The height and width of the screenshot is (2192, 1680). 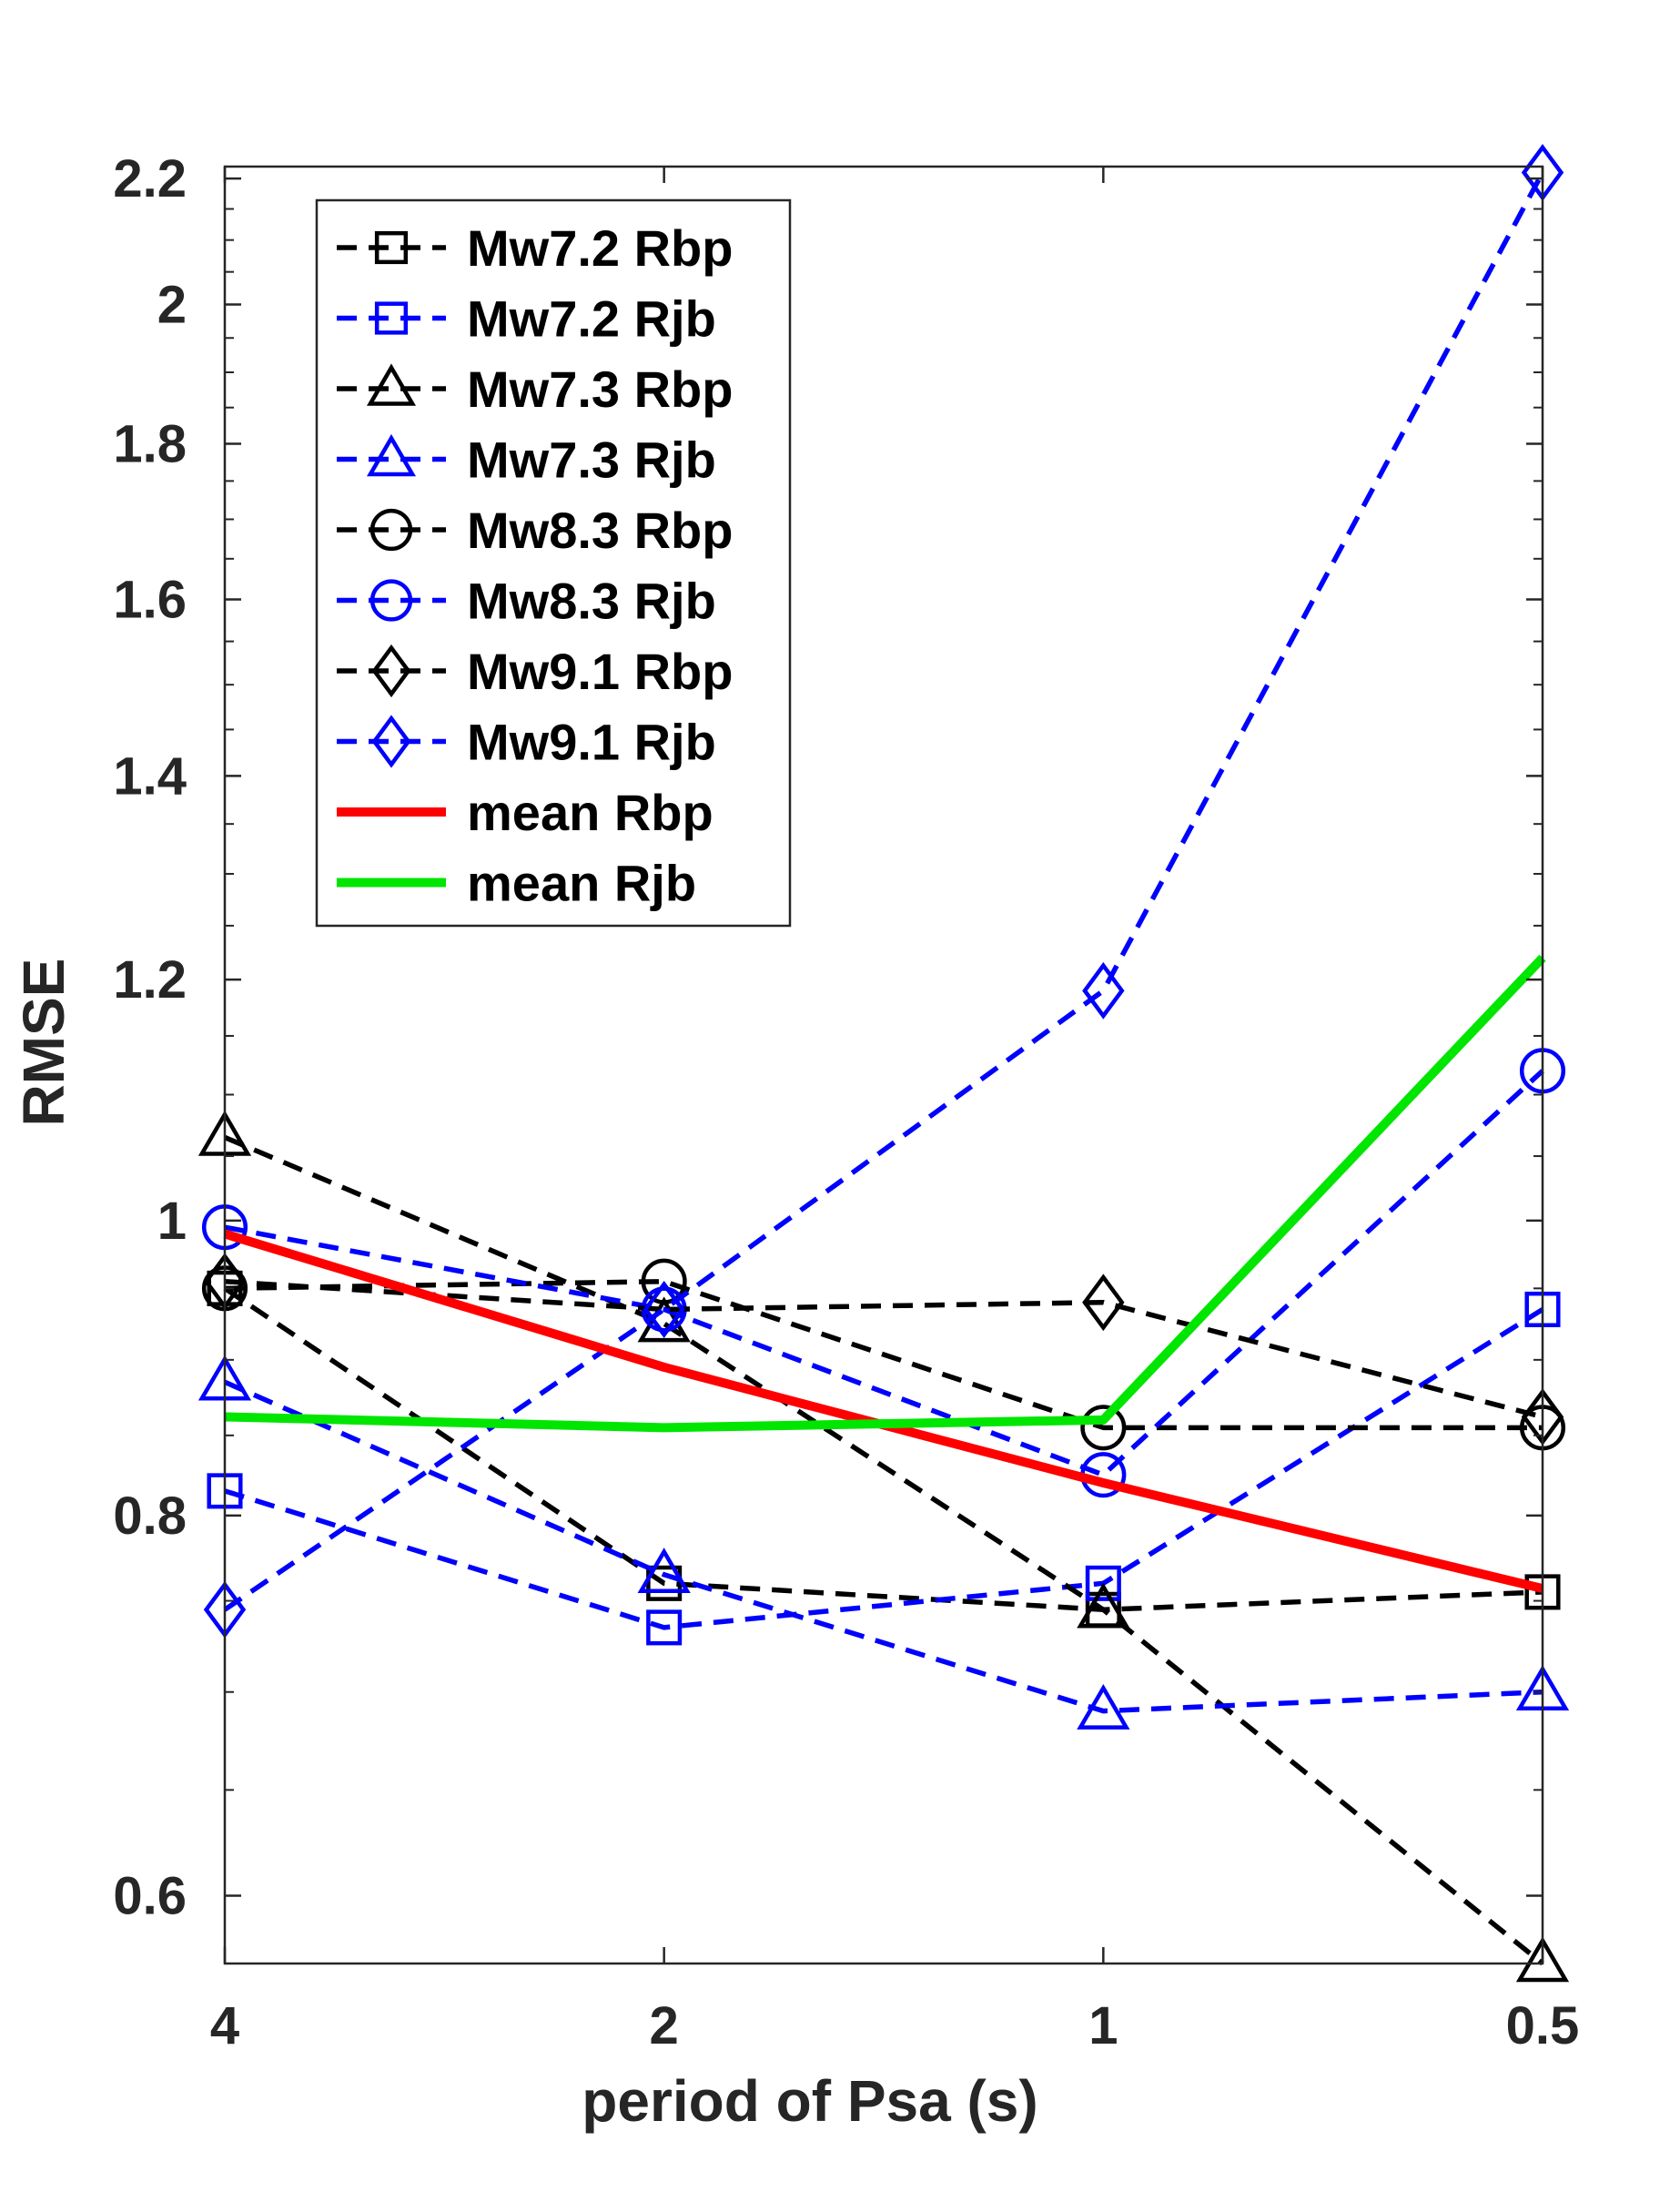 What do you see at coordinates (592, 601) in the screenshot?
I see `legend-label: Mw8.3 Rjb` at bounding box center [592, 601].